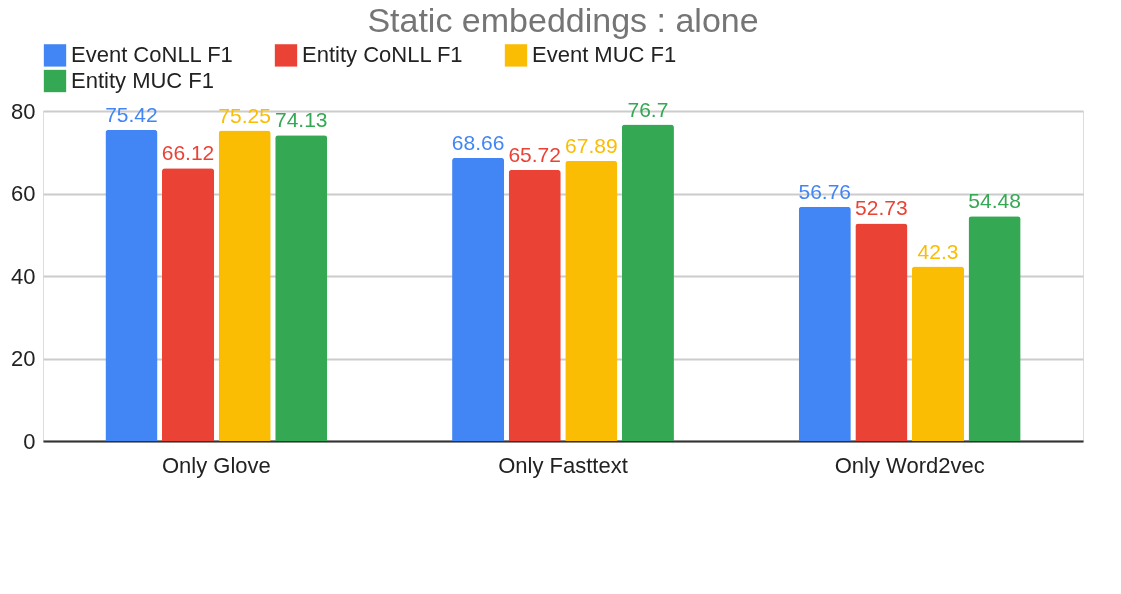  What do you see at coordinates (825, 191) in the screenshot?
I see `data-label: 56.76` at bounding box center [825, 191].